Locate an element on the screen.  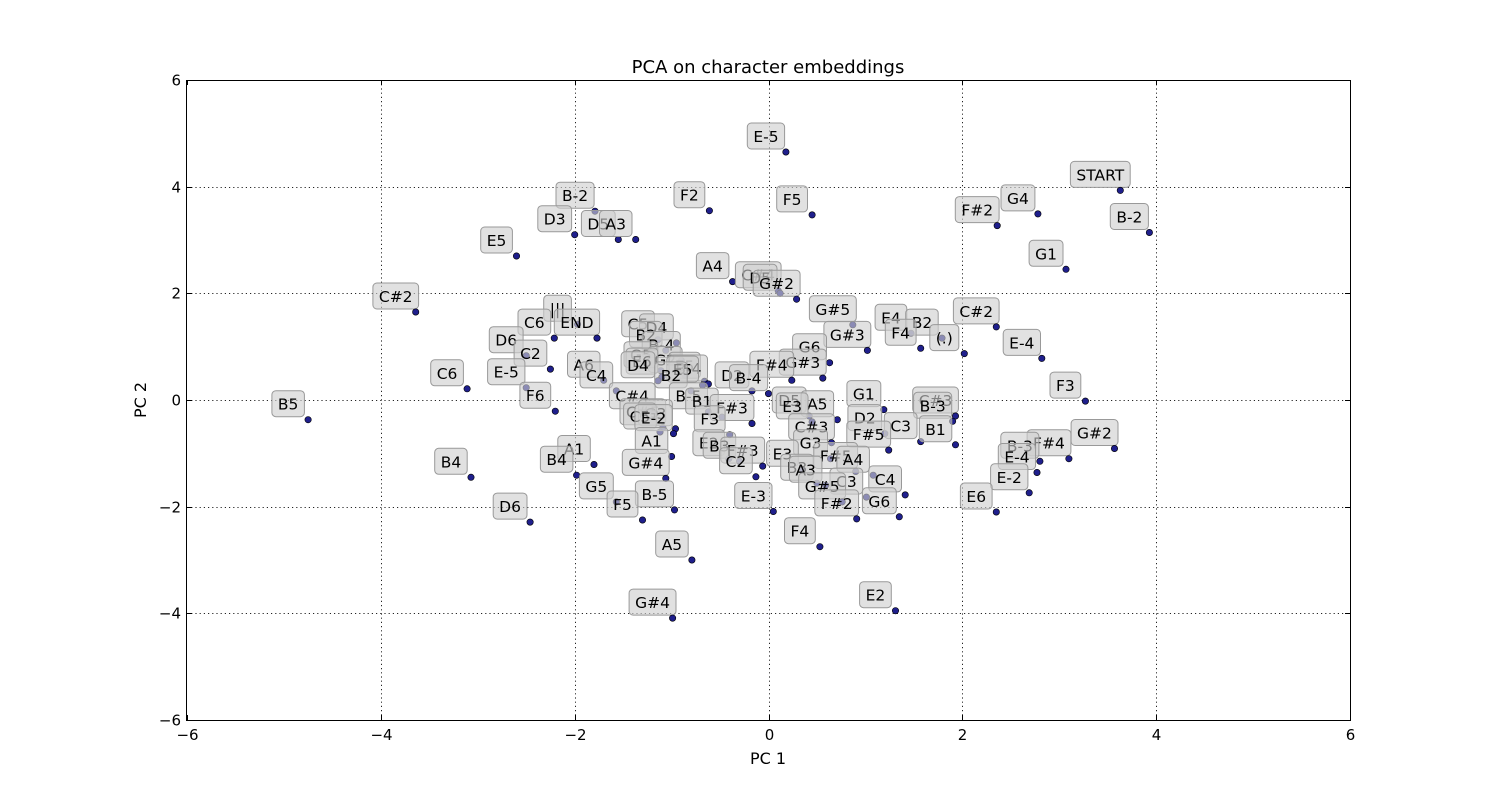
data-point: B-2 is located at coordinates (1131, 220).